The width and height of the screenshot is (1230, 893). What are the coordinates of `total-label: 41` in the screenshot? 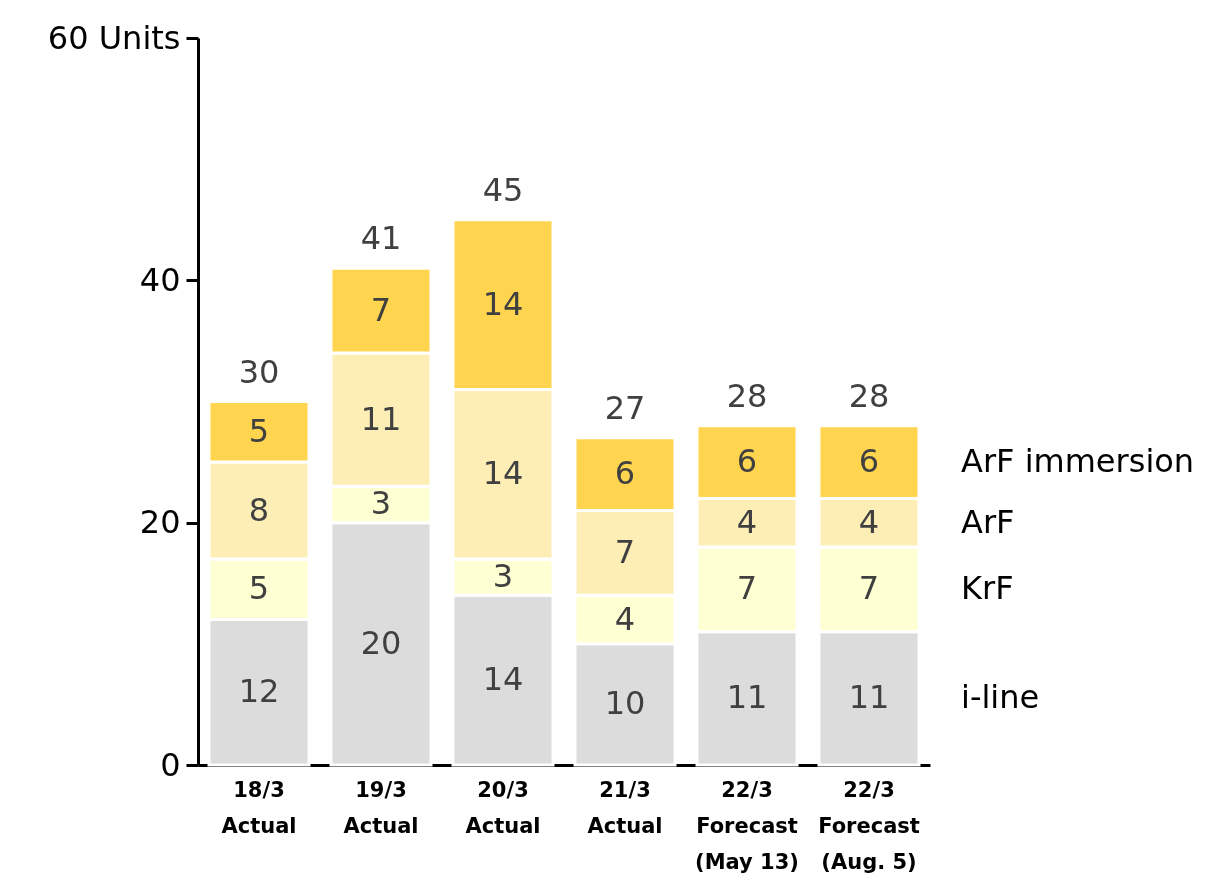 It's located at (381, 238).